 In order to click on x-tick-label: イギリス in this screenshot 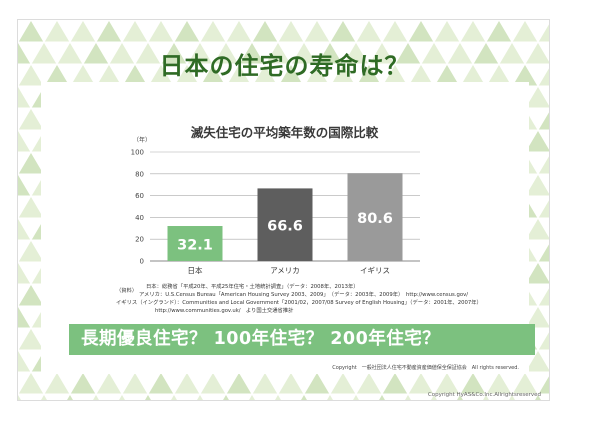, I will do `click(375, 270)`.